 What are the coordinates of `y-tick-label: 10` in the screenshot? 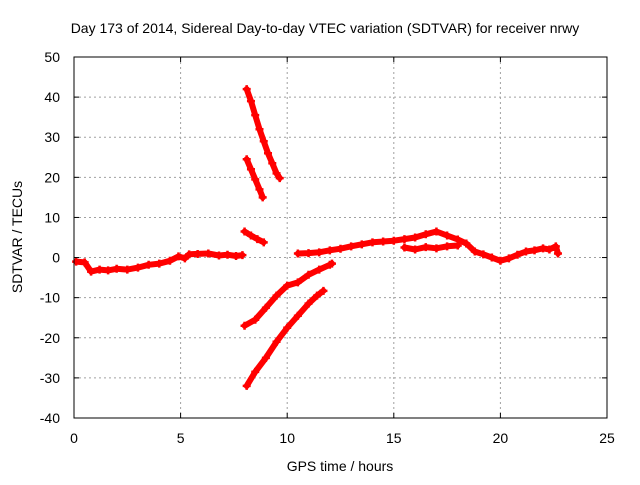 It's located at (52, 217).